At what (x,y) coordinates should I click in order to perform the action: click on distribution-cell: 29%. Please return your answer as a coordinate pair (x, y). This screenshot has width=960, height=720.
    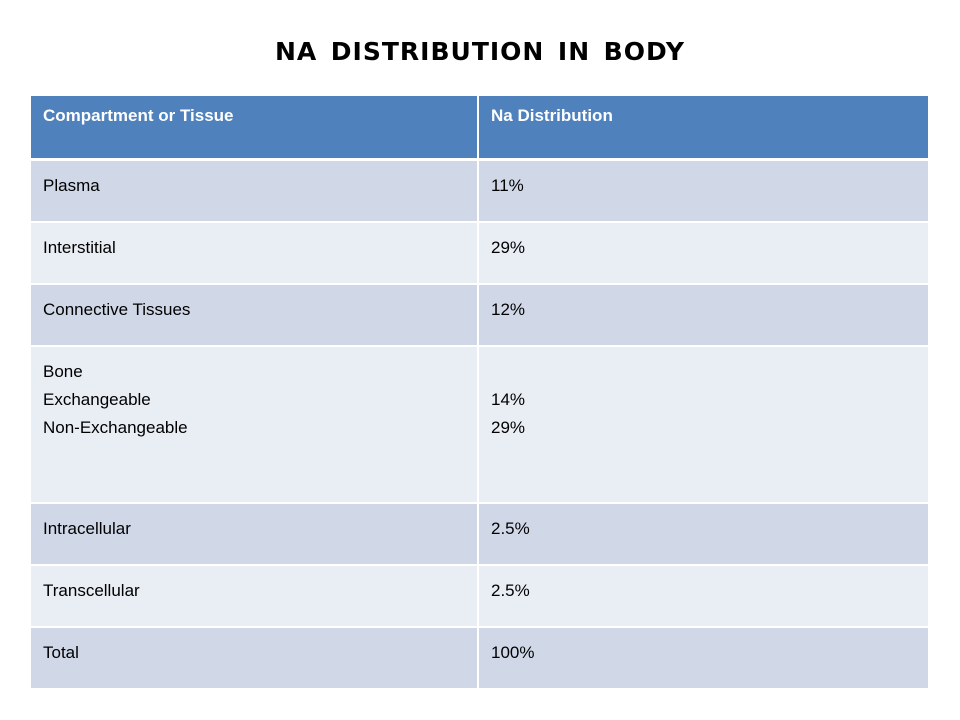
    Looking at the image, I should click on (703, 253).